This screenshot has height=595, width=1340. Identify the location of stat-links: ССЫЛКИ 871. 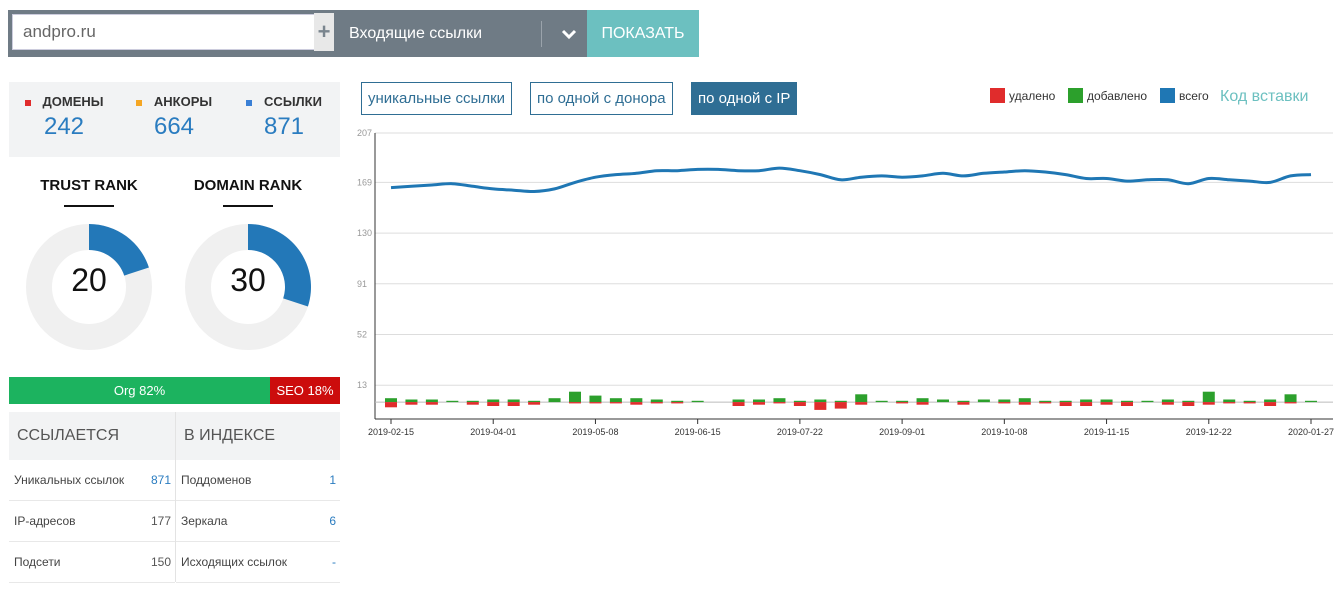
(284, 111).